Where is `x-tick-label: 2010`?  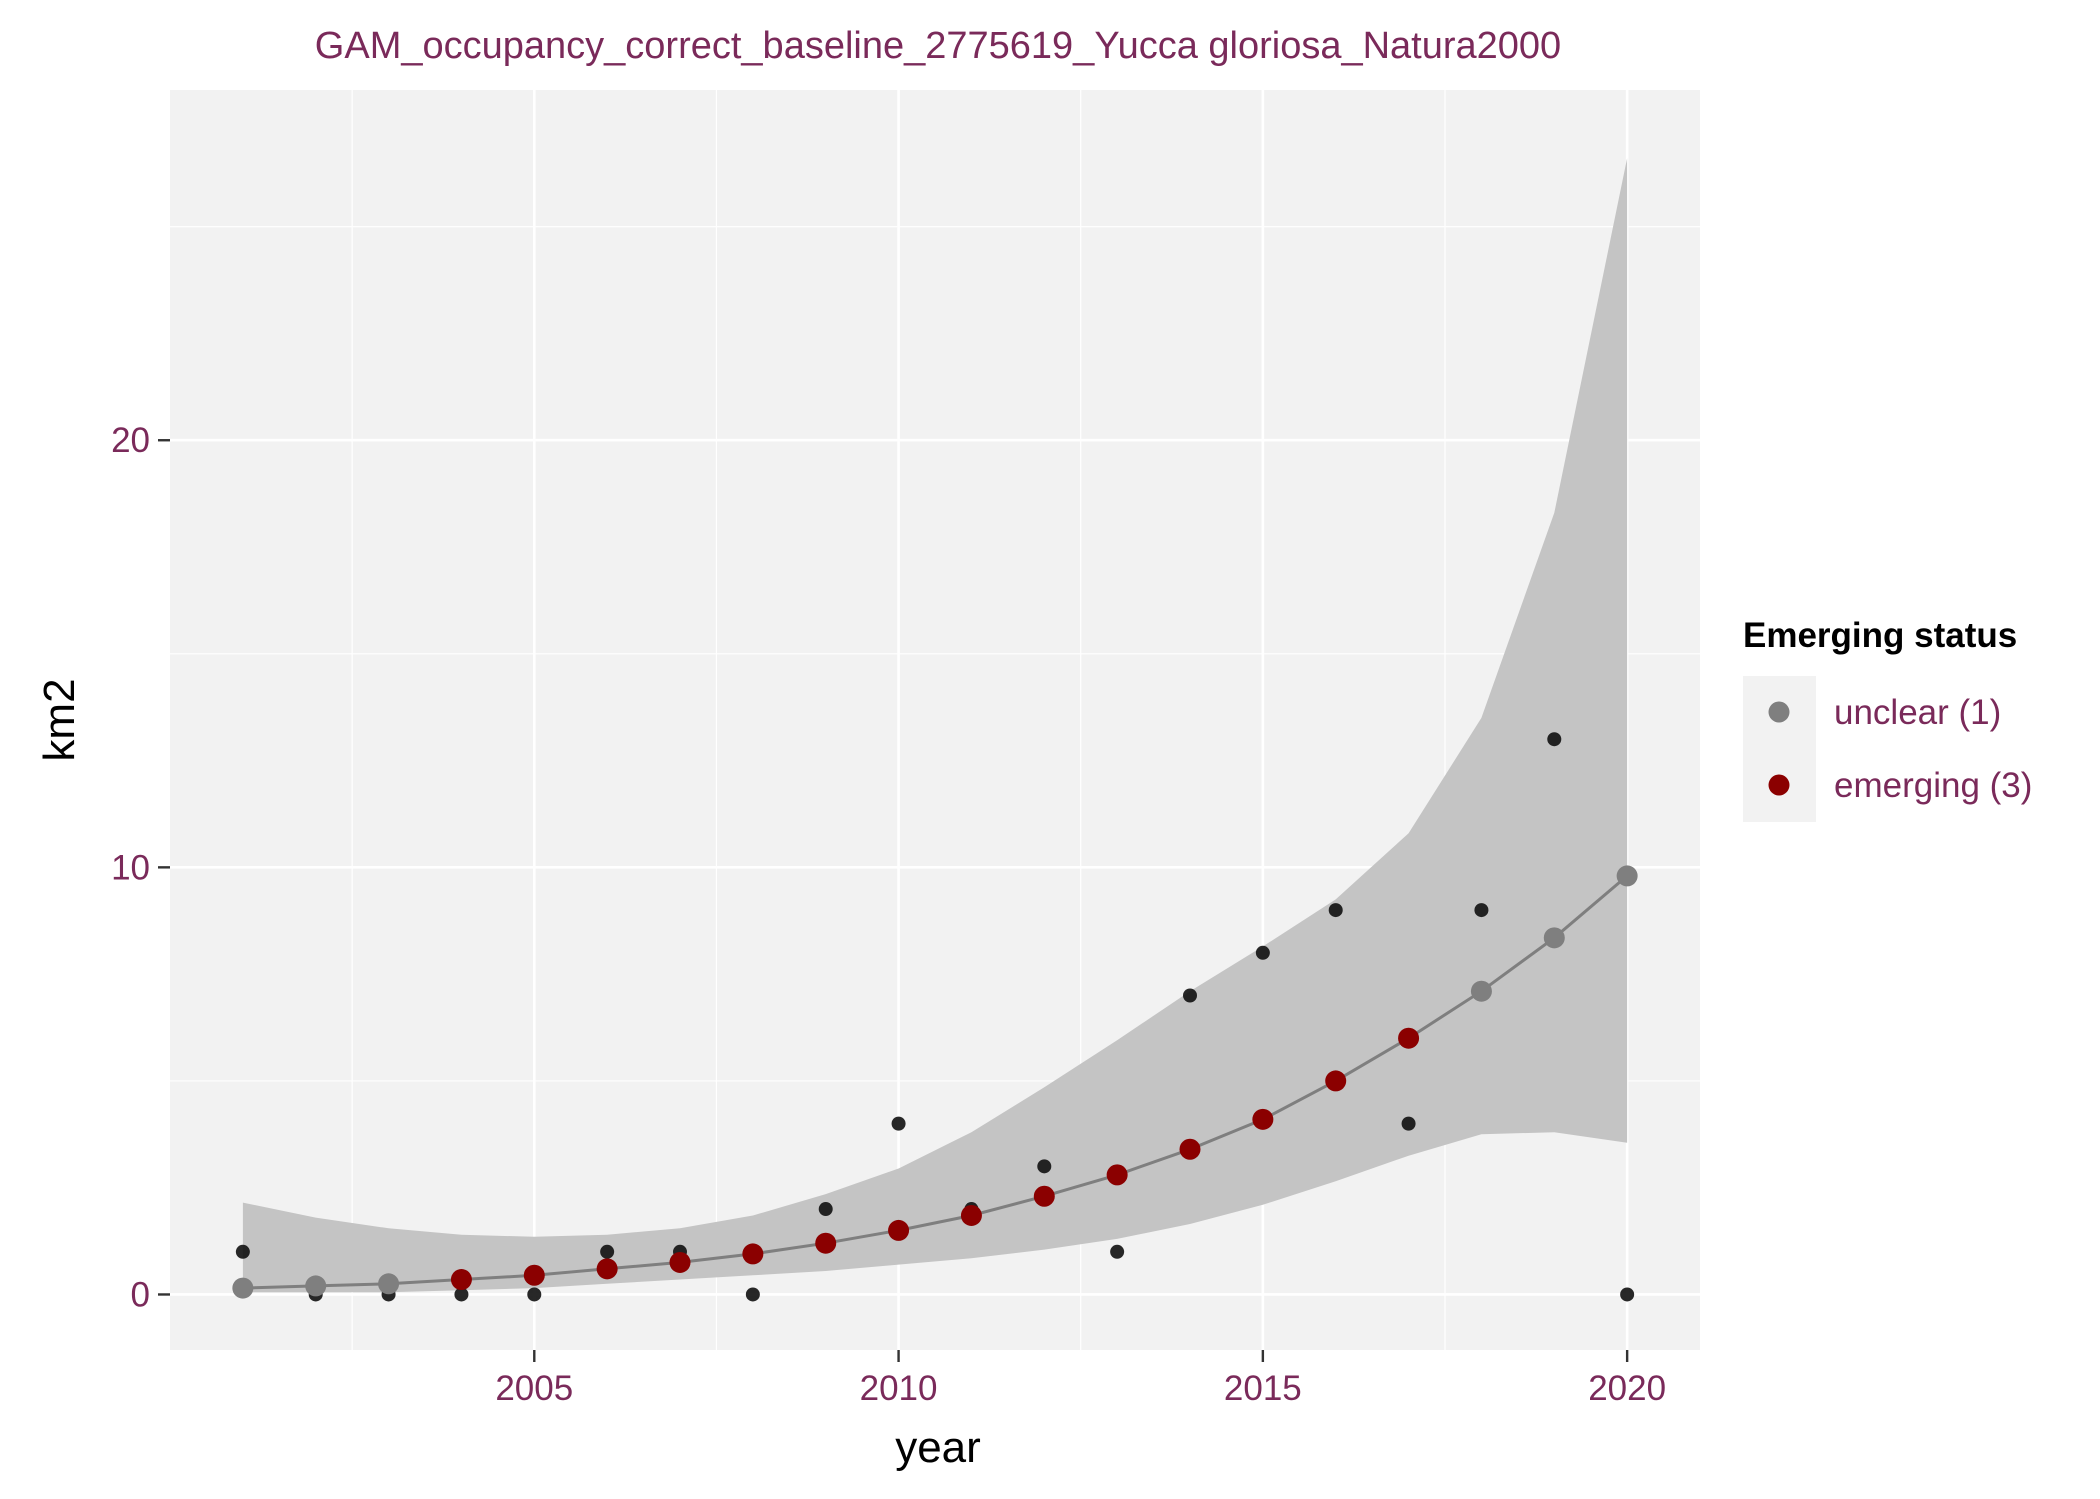
x-tick-label: 2010 is located at coordinates (899, 1388).